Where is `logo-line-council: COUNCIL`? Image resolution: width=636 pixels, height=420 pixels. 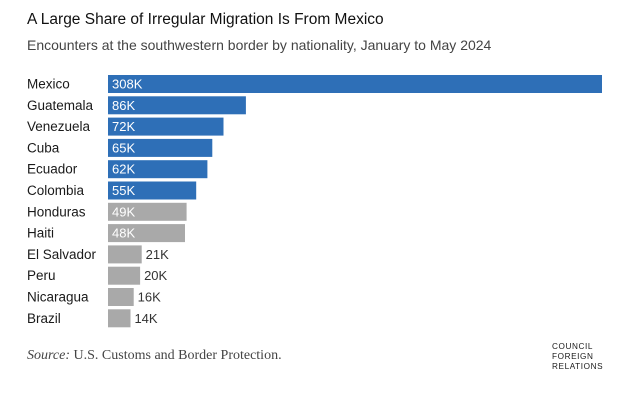
logo-line-council: COUNCIL is located at coordinates (573, 346).